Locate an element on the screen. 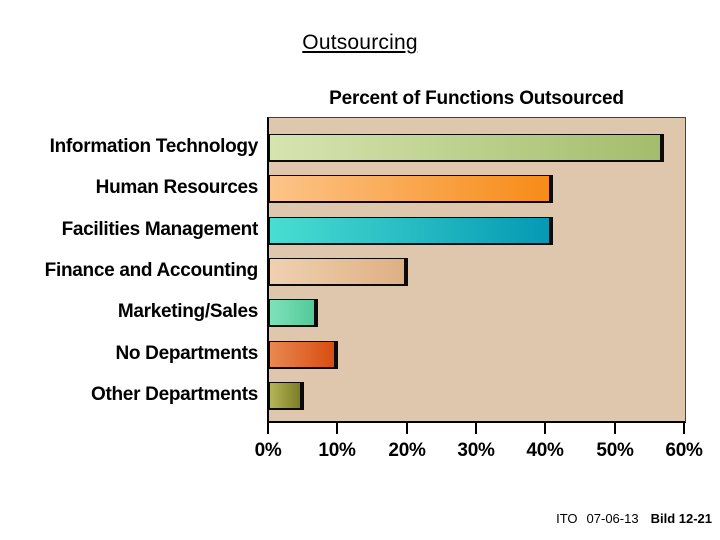 The width and height of the screenshot is (720, 540). bar-human-resources is located at coordinates (411, 189).